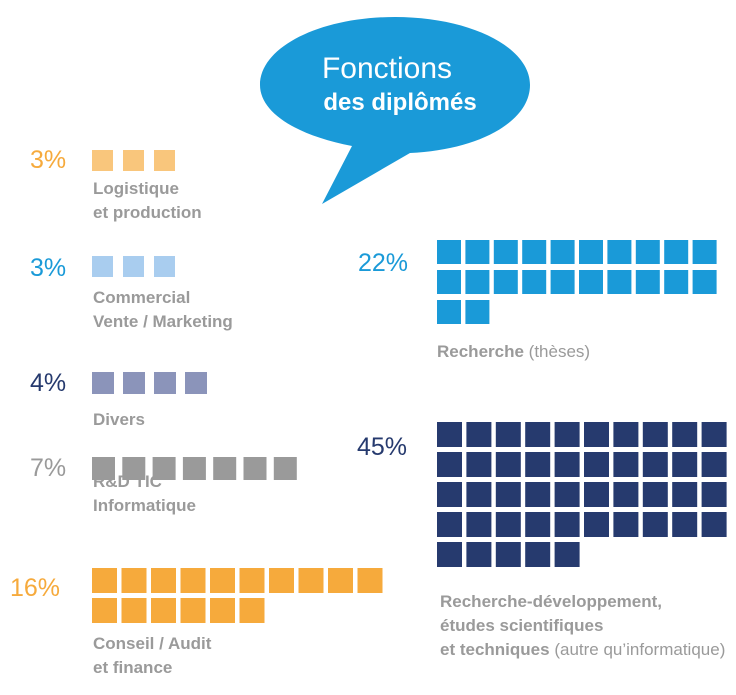 The height and width of the screenshot is (695, 736). Describe the element at coordinates (213, 310) in the screenshot. I see `category-label: Commercial Vente / Marketing` at that location.